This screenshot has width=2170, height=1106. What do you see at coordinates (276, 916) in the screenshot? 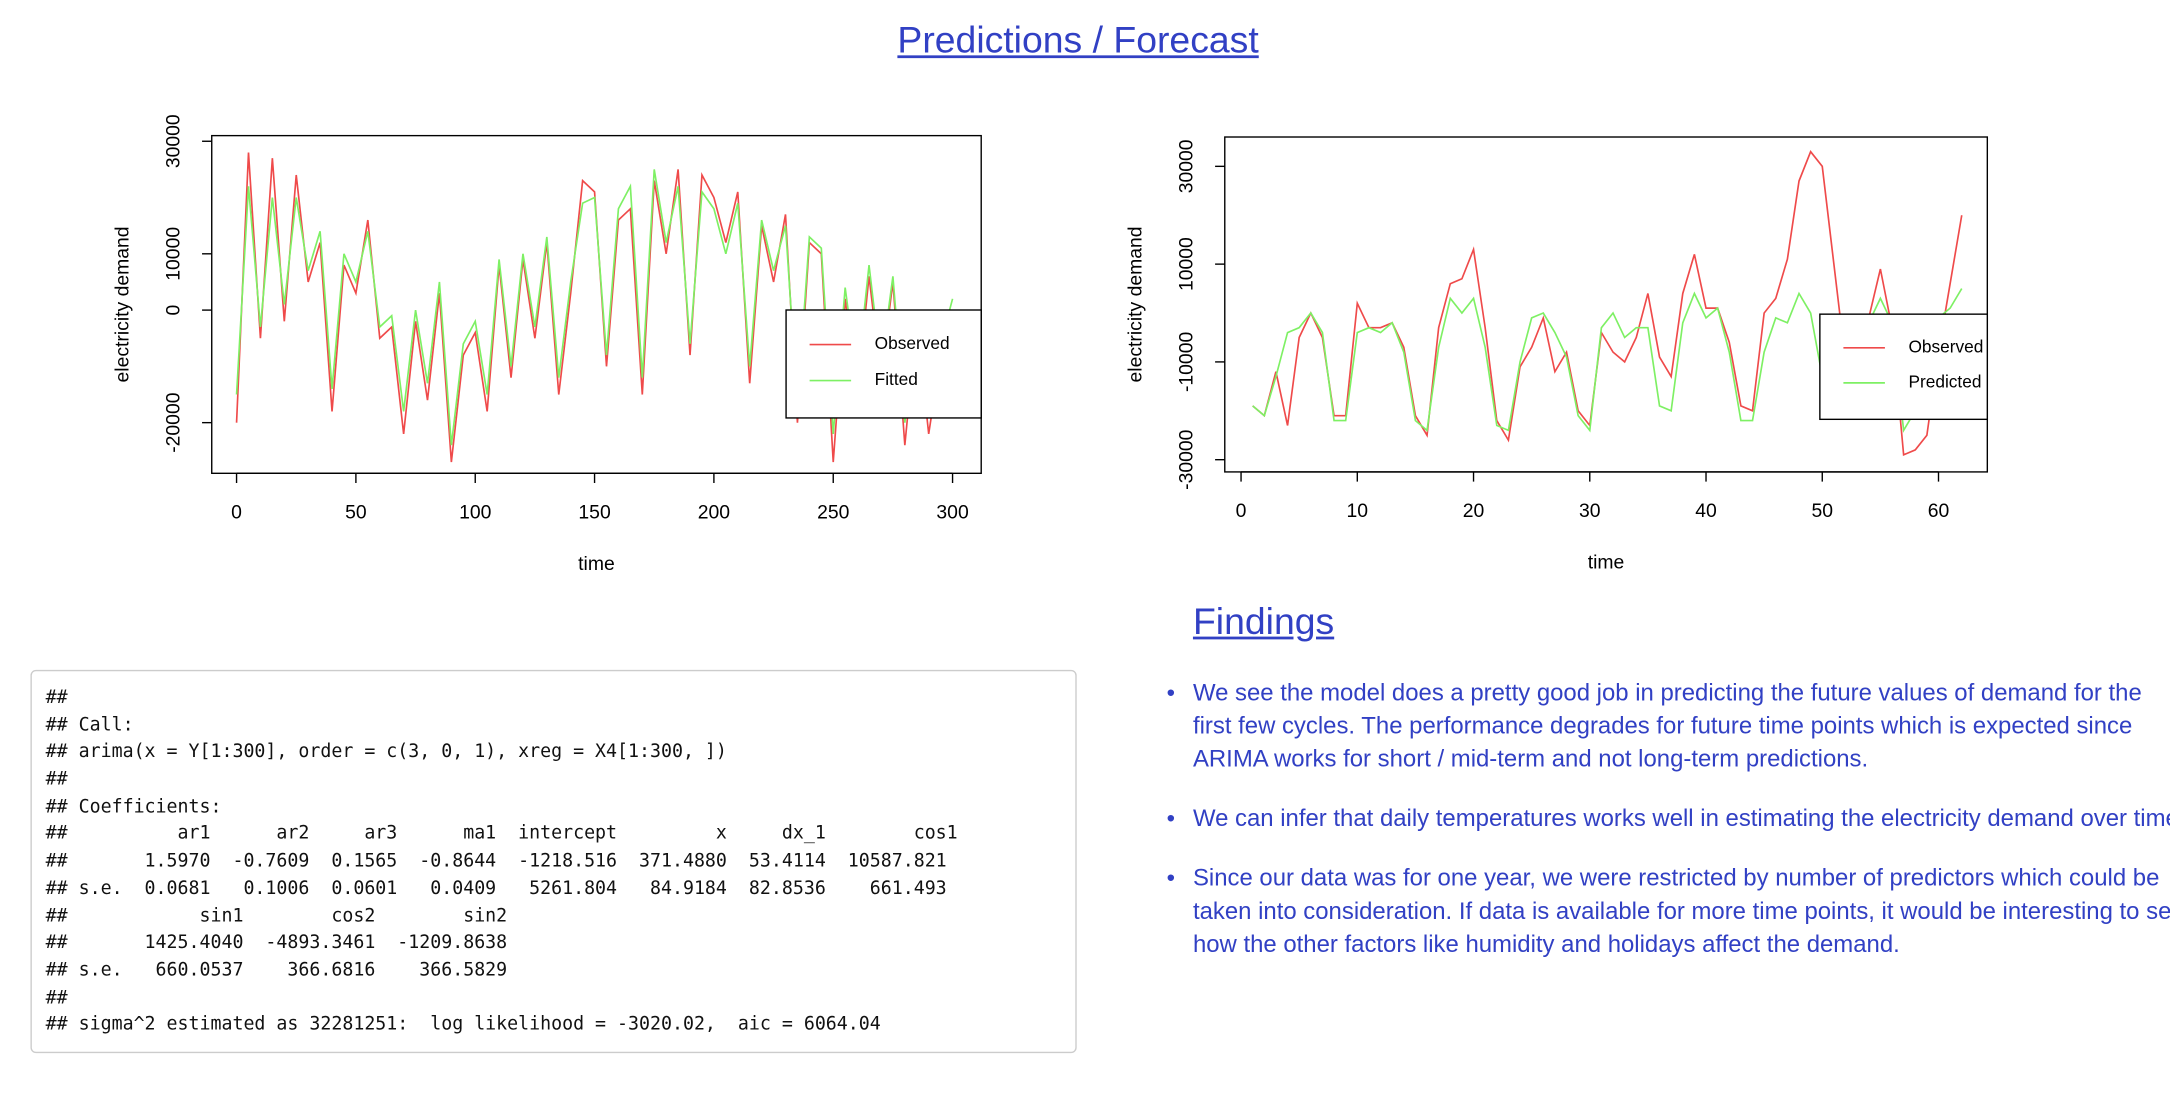
I see `code-line: ## sin1 cos2 sin2` at bounding box center [276, 916].